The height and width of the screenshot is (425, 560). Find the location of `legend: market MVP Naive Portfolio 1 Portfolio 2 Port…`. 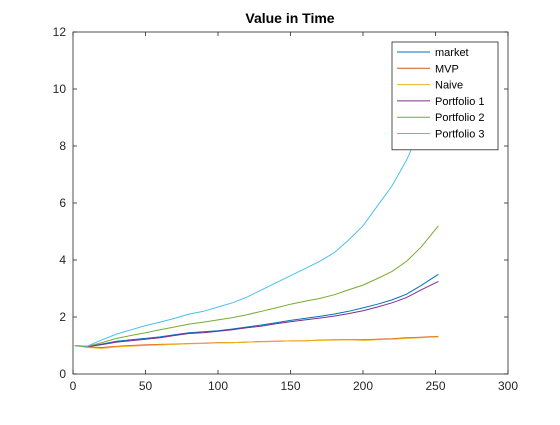

legend: market MVP Naive Portfolio 1 Portfolio 2 Port… is located at coordinates (445, 96).